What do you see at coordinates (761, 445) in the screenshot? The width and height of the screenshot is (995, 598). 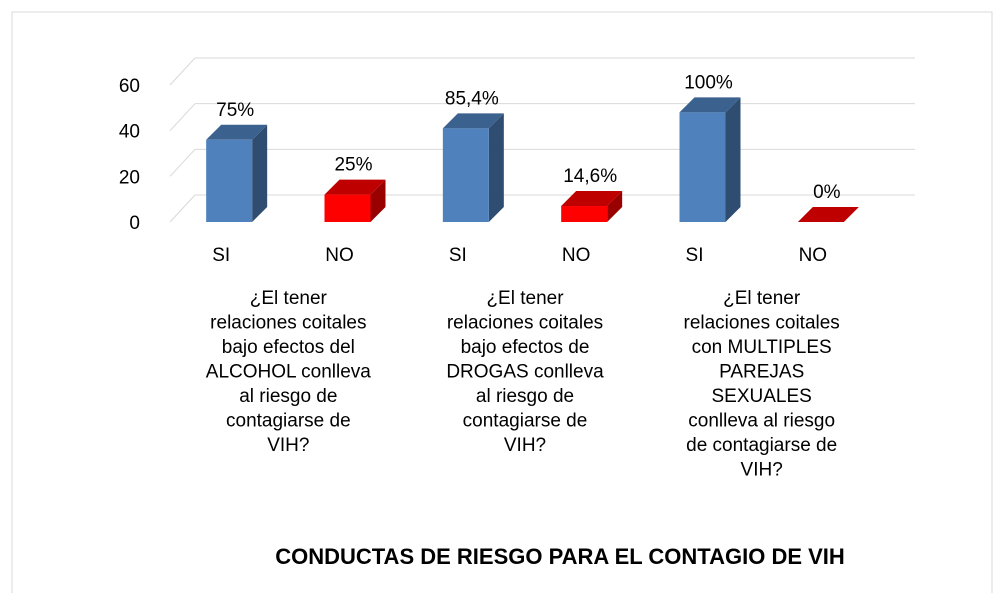 I see `group-label: de contagiarse de` at bounding box center [761, 445].